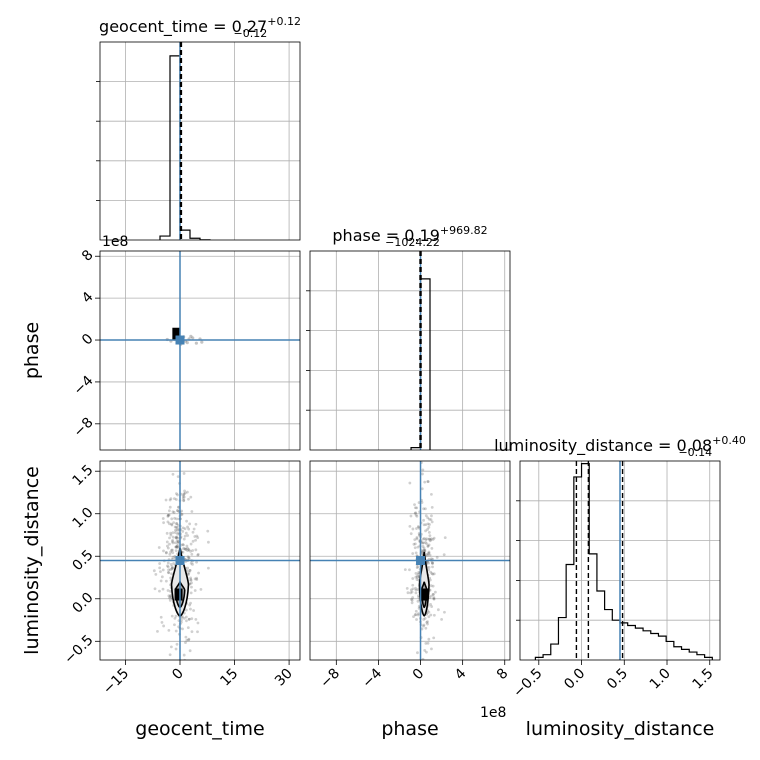 The width and height of the screenshot is (760, 760). I want to click on title-sub: −1024.22, so click(412, 242).